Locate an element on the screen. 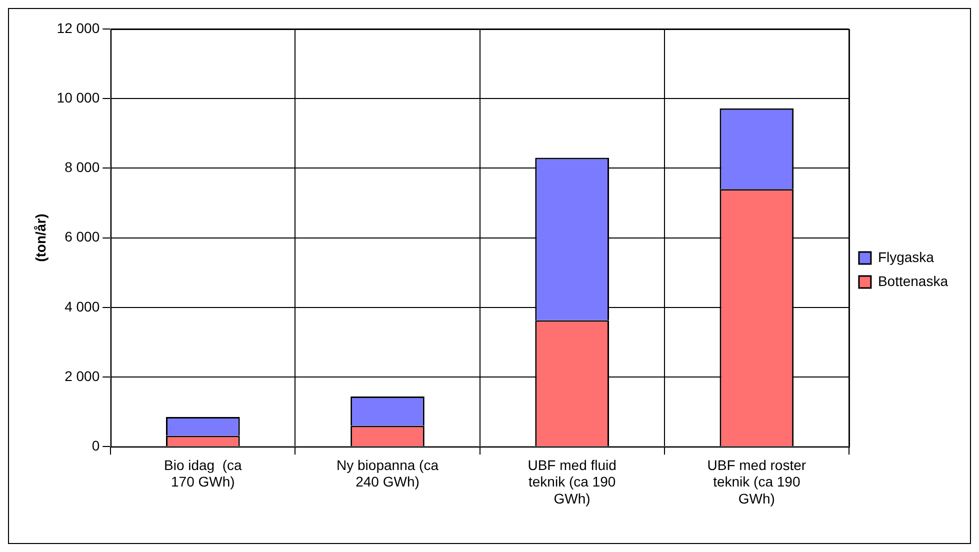  y-tick-label: 12 000 is located at coordinates (78, 28).